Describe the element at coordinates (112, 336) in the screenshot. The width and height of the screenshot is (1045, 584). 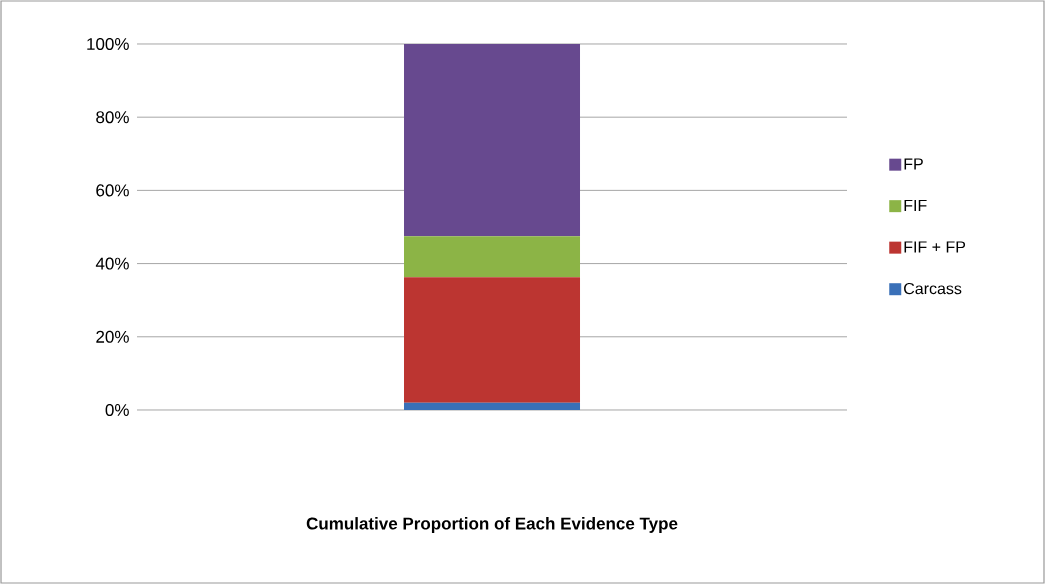
I see `y-tick-label: 20%` at that location.